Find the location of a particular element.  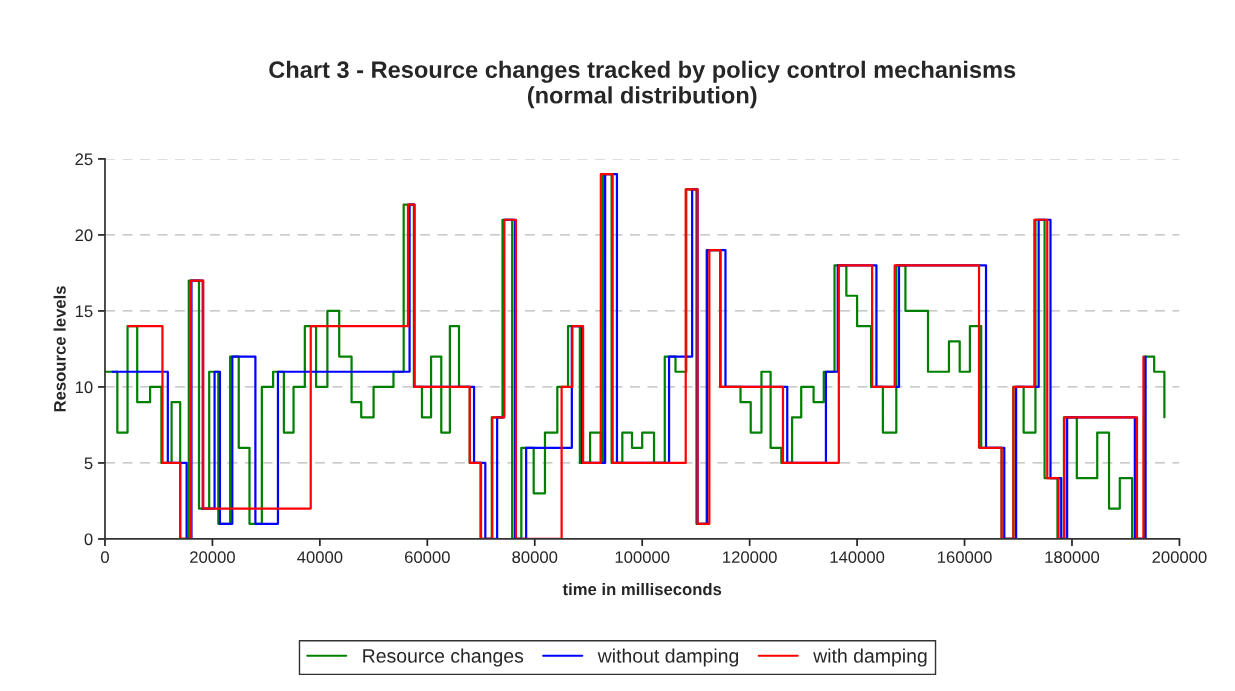

x-axis-title: time in milliseconds is located at coordinates (642, 589).